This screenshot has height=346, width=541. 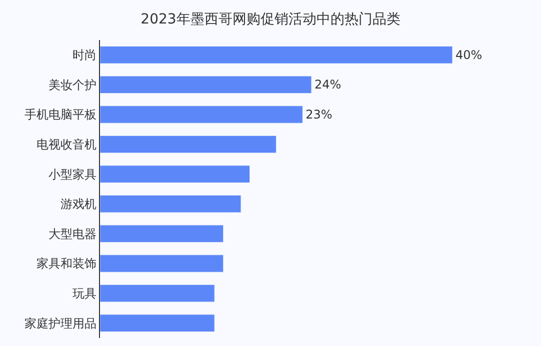 I want to click on data-label: 40%, so click(x=468, y=55).